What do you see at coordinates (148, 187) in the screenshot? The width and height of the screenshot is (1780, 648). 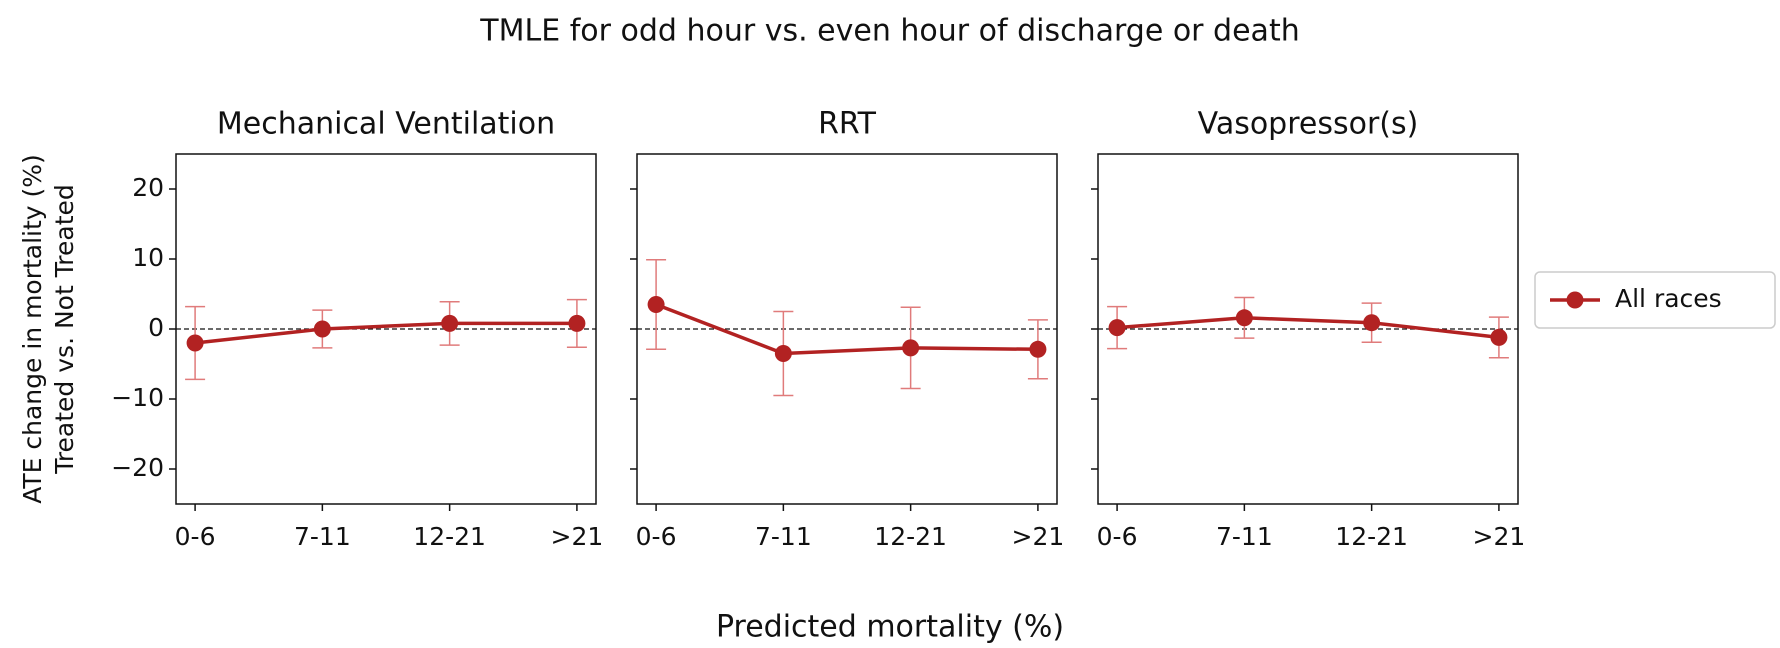 I see `y-tick-label: 20` at bounding box center [148, 187].